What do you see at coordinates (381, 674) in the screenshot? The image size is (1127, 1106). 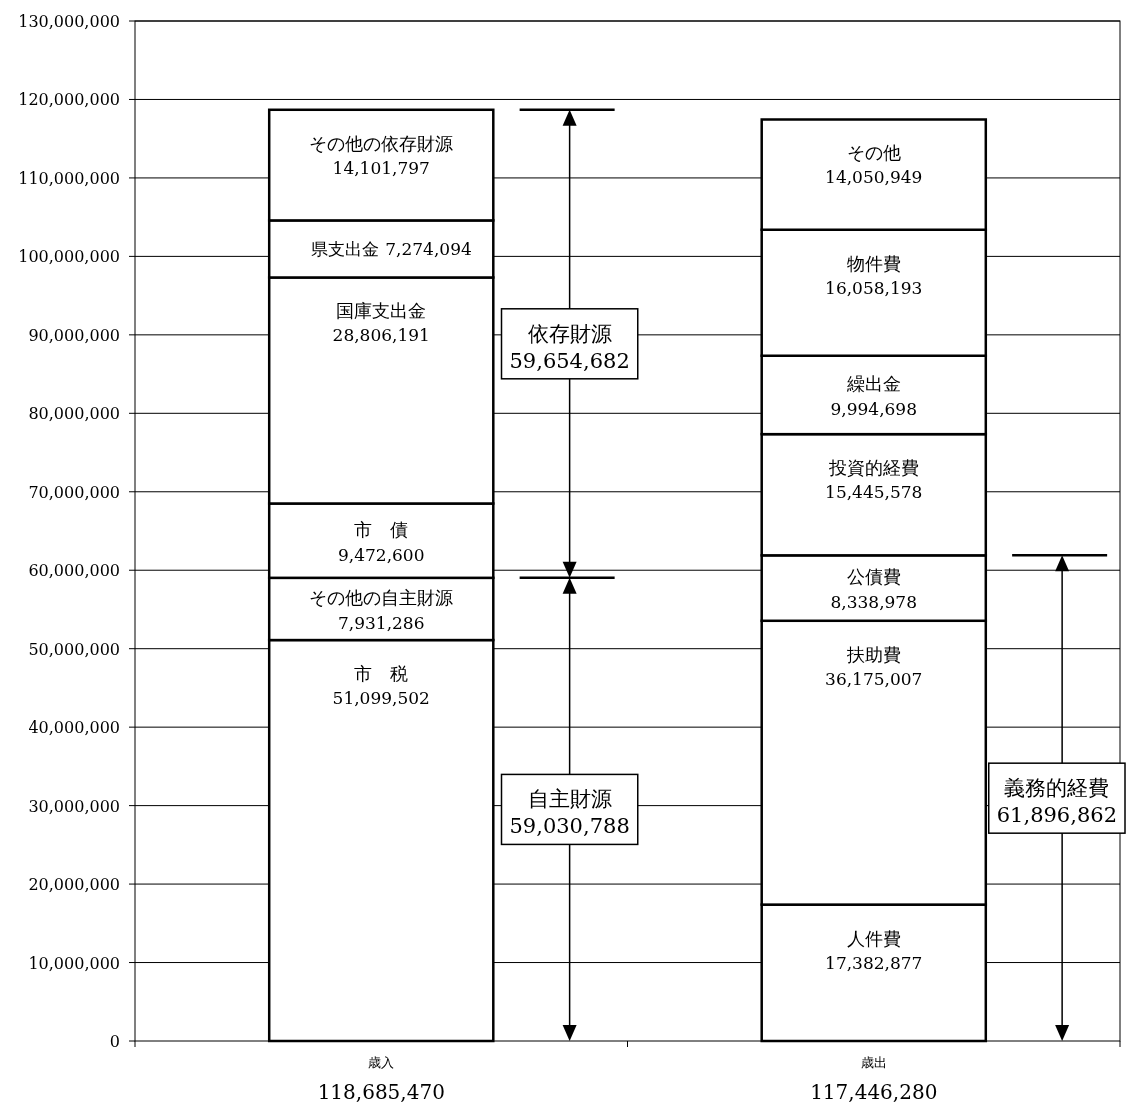 I see `series-label: 市 税` at bounding box center [381, 674].